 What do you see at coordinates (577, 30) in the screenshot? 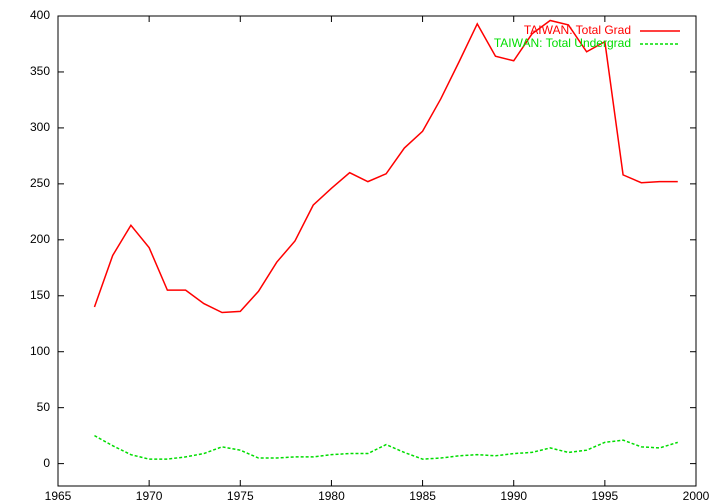
I see `legend-label: TAIWAN: Total Grad` at bounding box center [577, 30].